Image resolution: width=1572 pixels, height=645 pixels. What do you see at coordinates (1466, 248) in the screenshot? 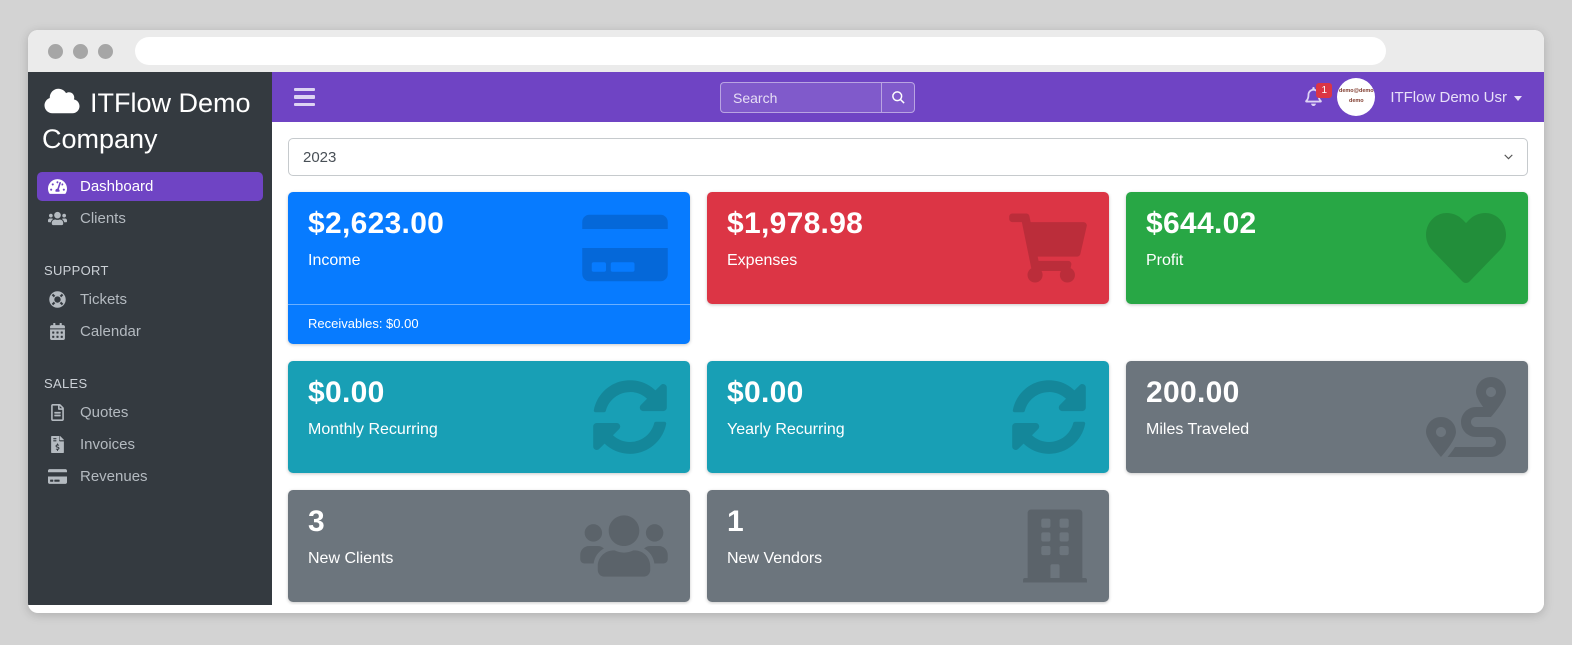
I see `heart-icon` at bounding box center [1466, 248].